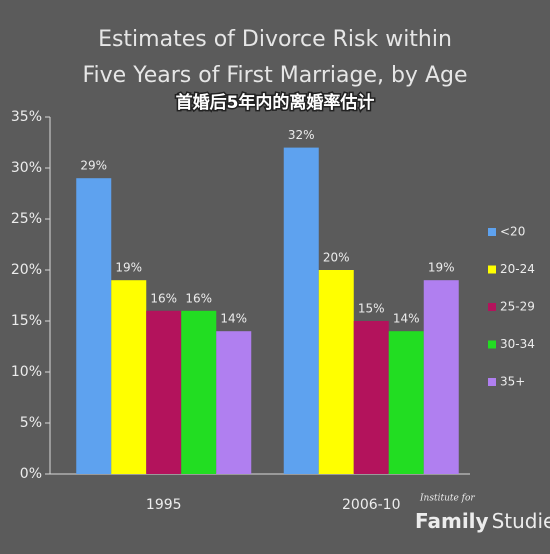 The height and width of the screenshot is (554, 550). Describe the element at coordinates (447, 499) in the screenshot. I see `brand-small: Institute for` at that location.